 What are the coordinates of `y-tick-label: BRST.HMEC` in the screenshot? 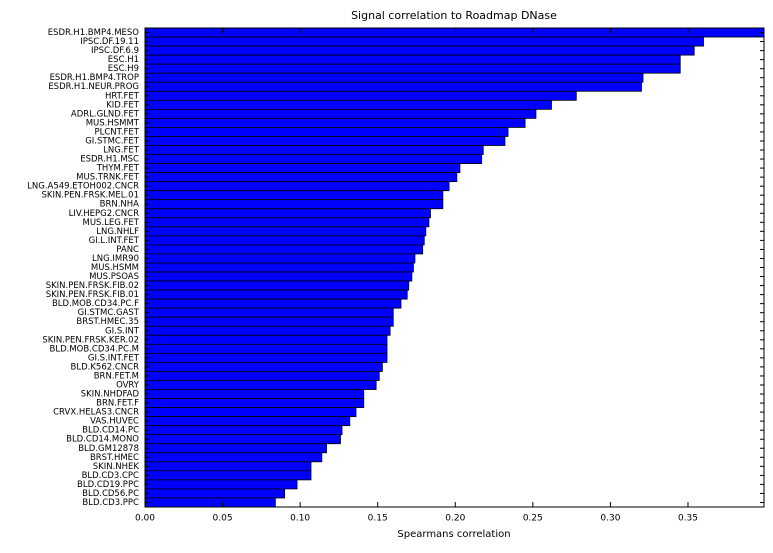 It's located at (114, 458).